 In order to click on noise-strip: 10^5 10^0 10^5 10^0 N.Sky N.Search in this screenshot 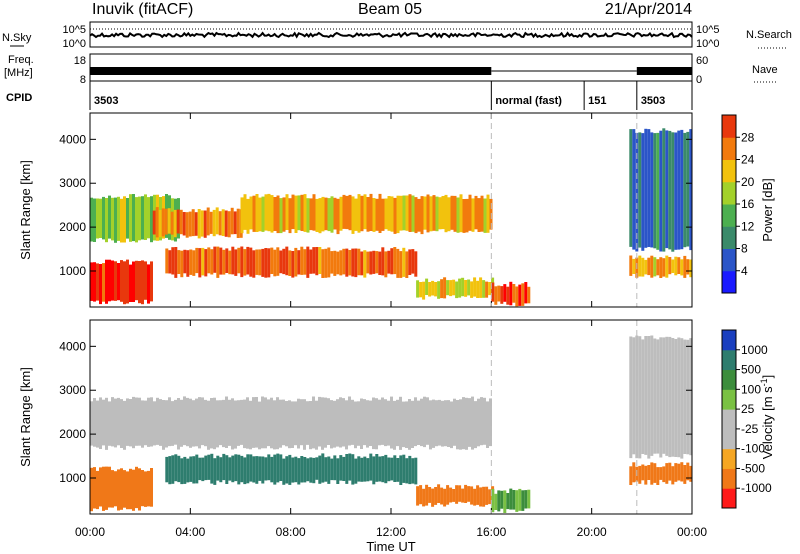, I will do `click(397, 35)`.